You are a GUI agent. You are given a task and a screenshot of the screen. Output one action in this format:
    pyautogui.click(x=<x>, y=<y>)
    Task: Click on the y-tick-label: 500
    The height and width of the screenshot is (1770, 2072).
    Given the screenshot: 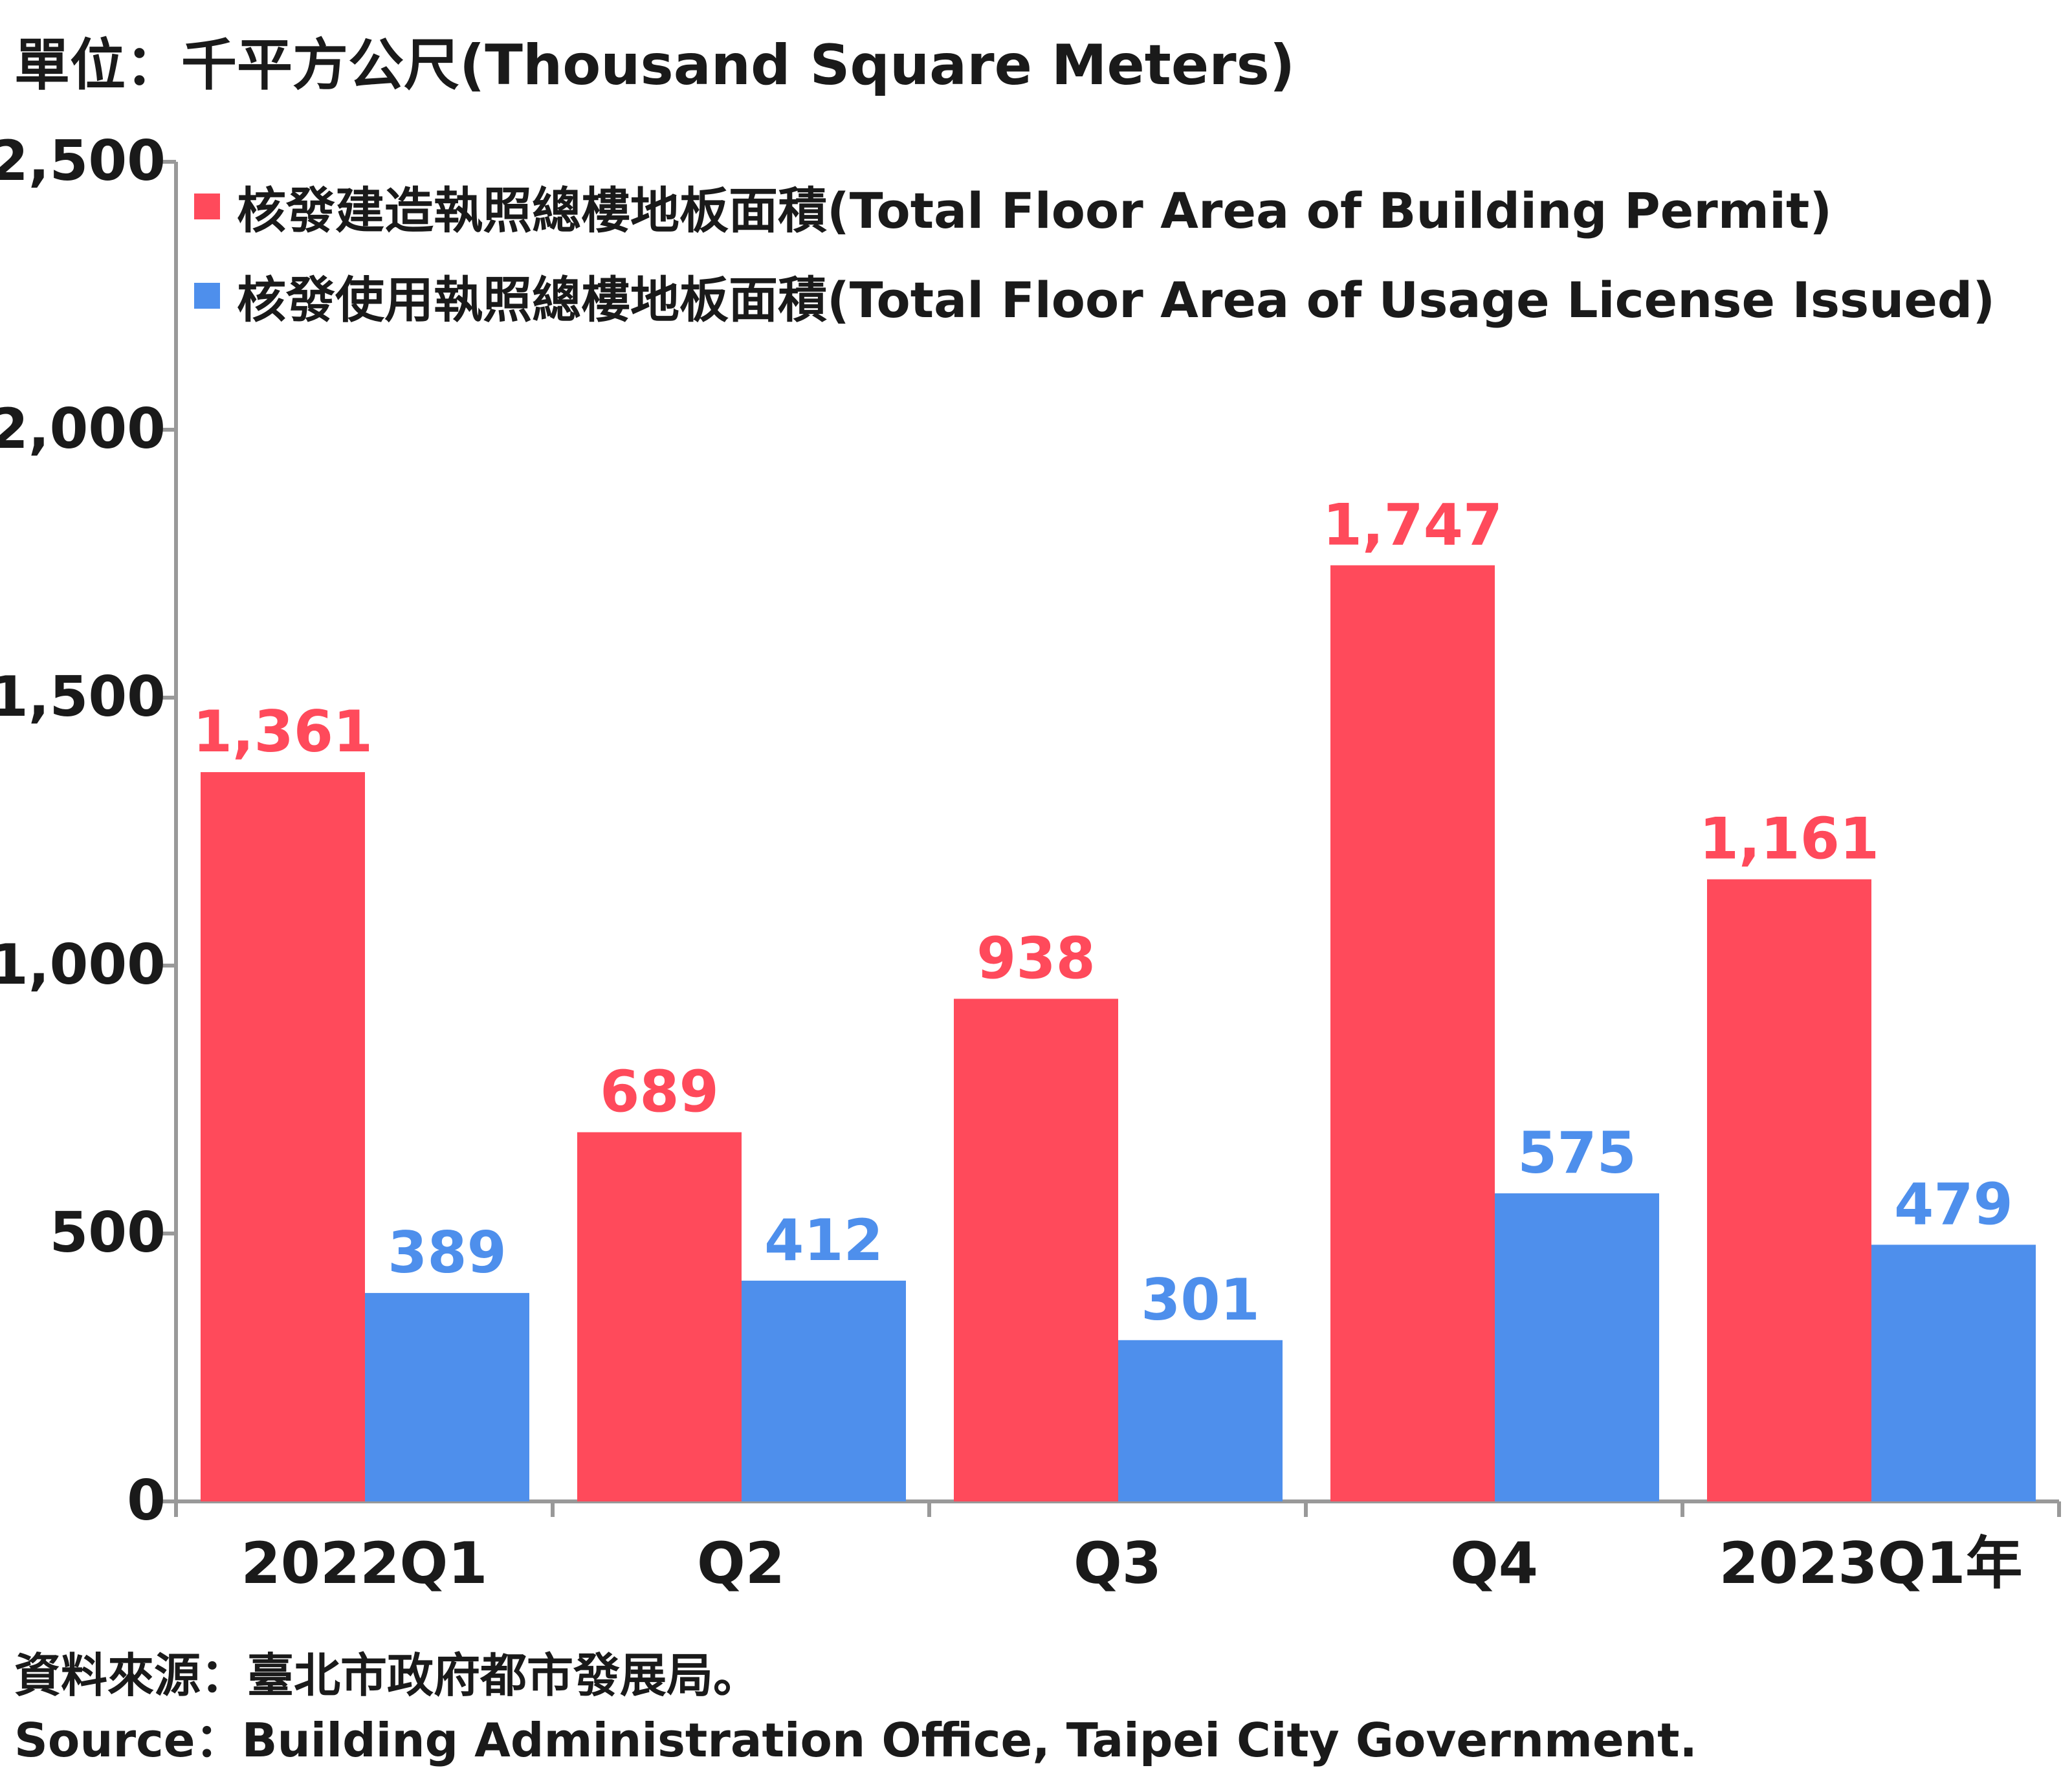 What is the action you would take?
    pyautogui.click(x=107, y=1232)
    